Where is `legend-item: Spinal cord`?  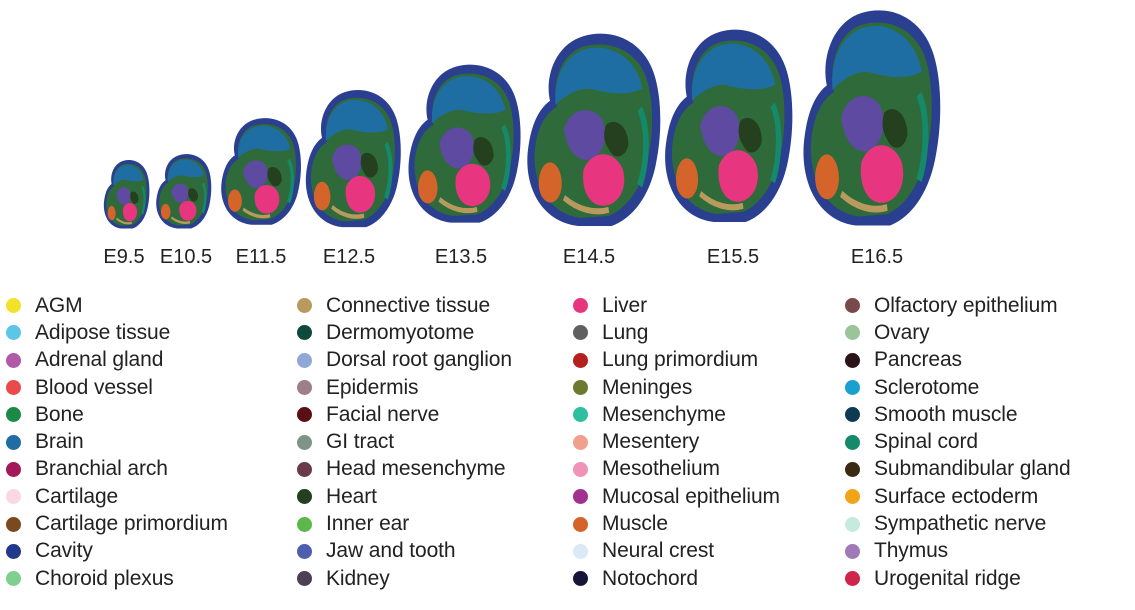 legend-item: Spinal cord is located at coordinates (958, 441).